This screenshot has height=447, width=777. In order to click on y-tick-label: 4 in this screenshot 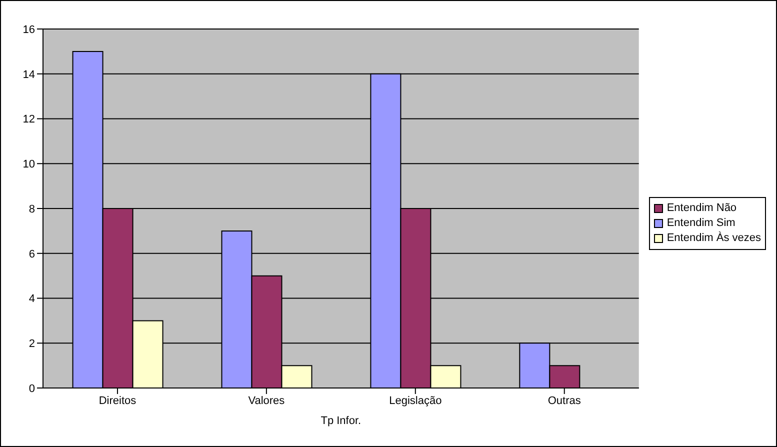, I will do `click(31, 299)`.